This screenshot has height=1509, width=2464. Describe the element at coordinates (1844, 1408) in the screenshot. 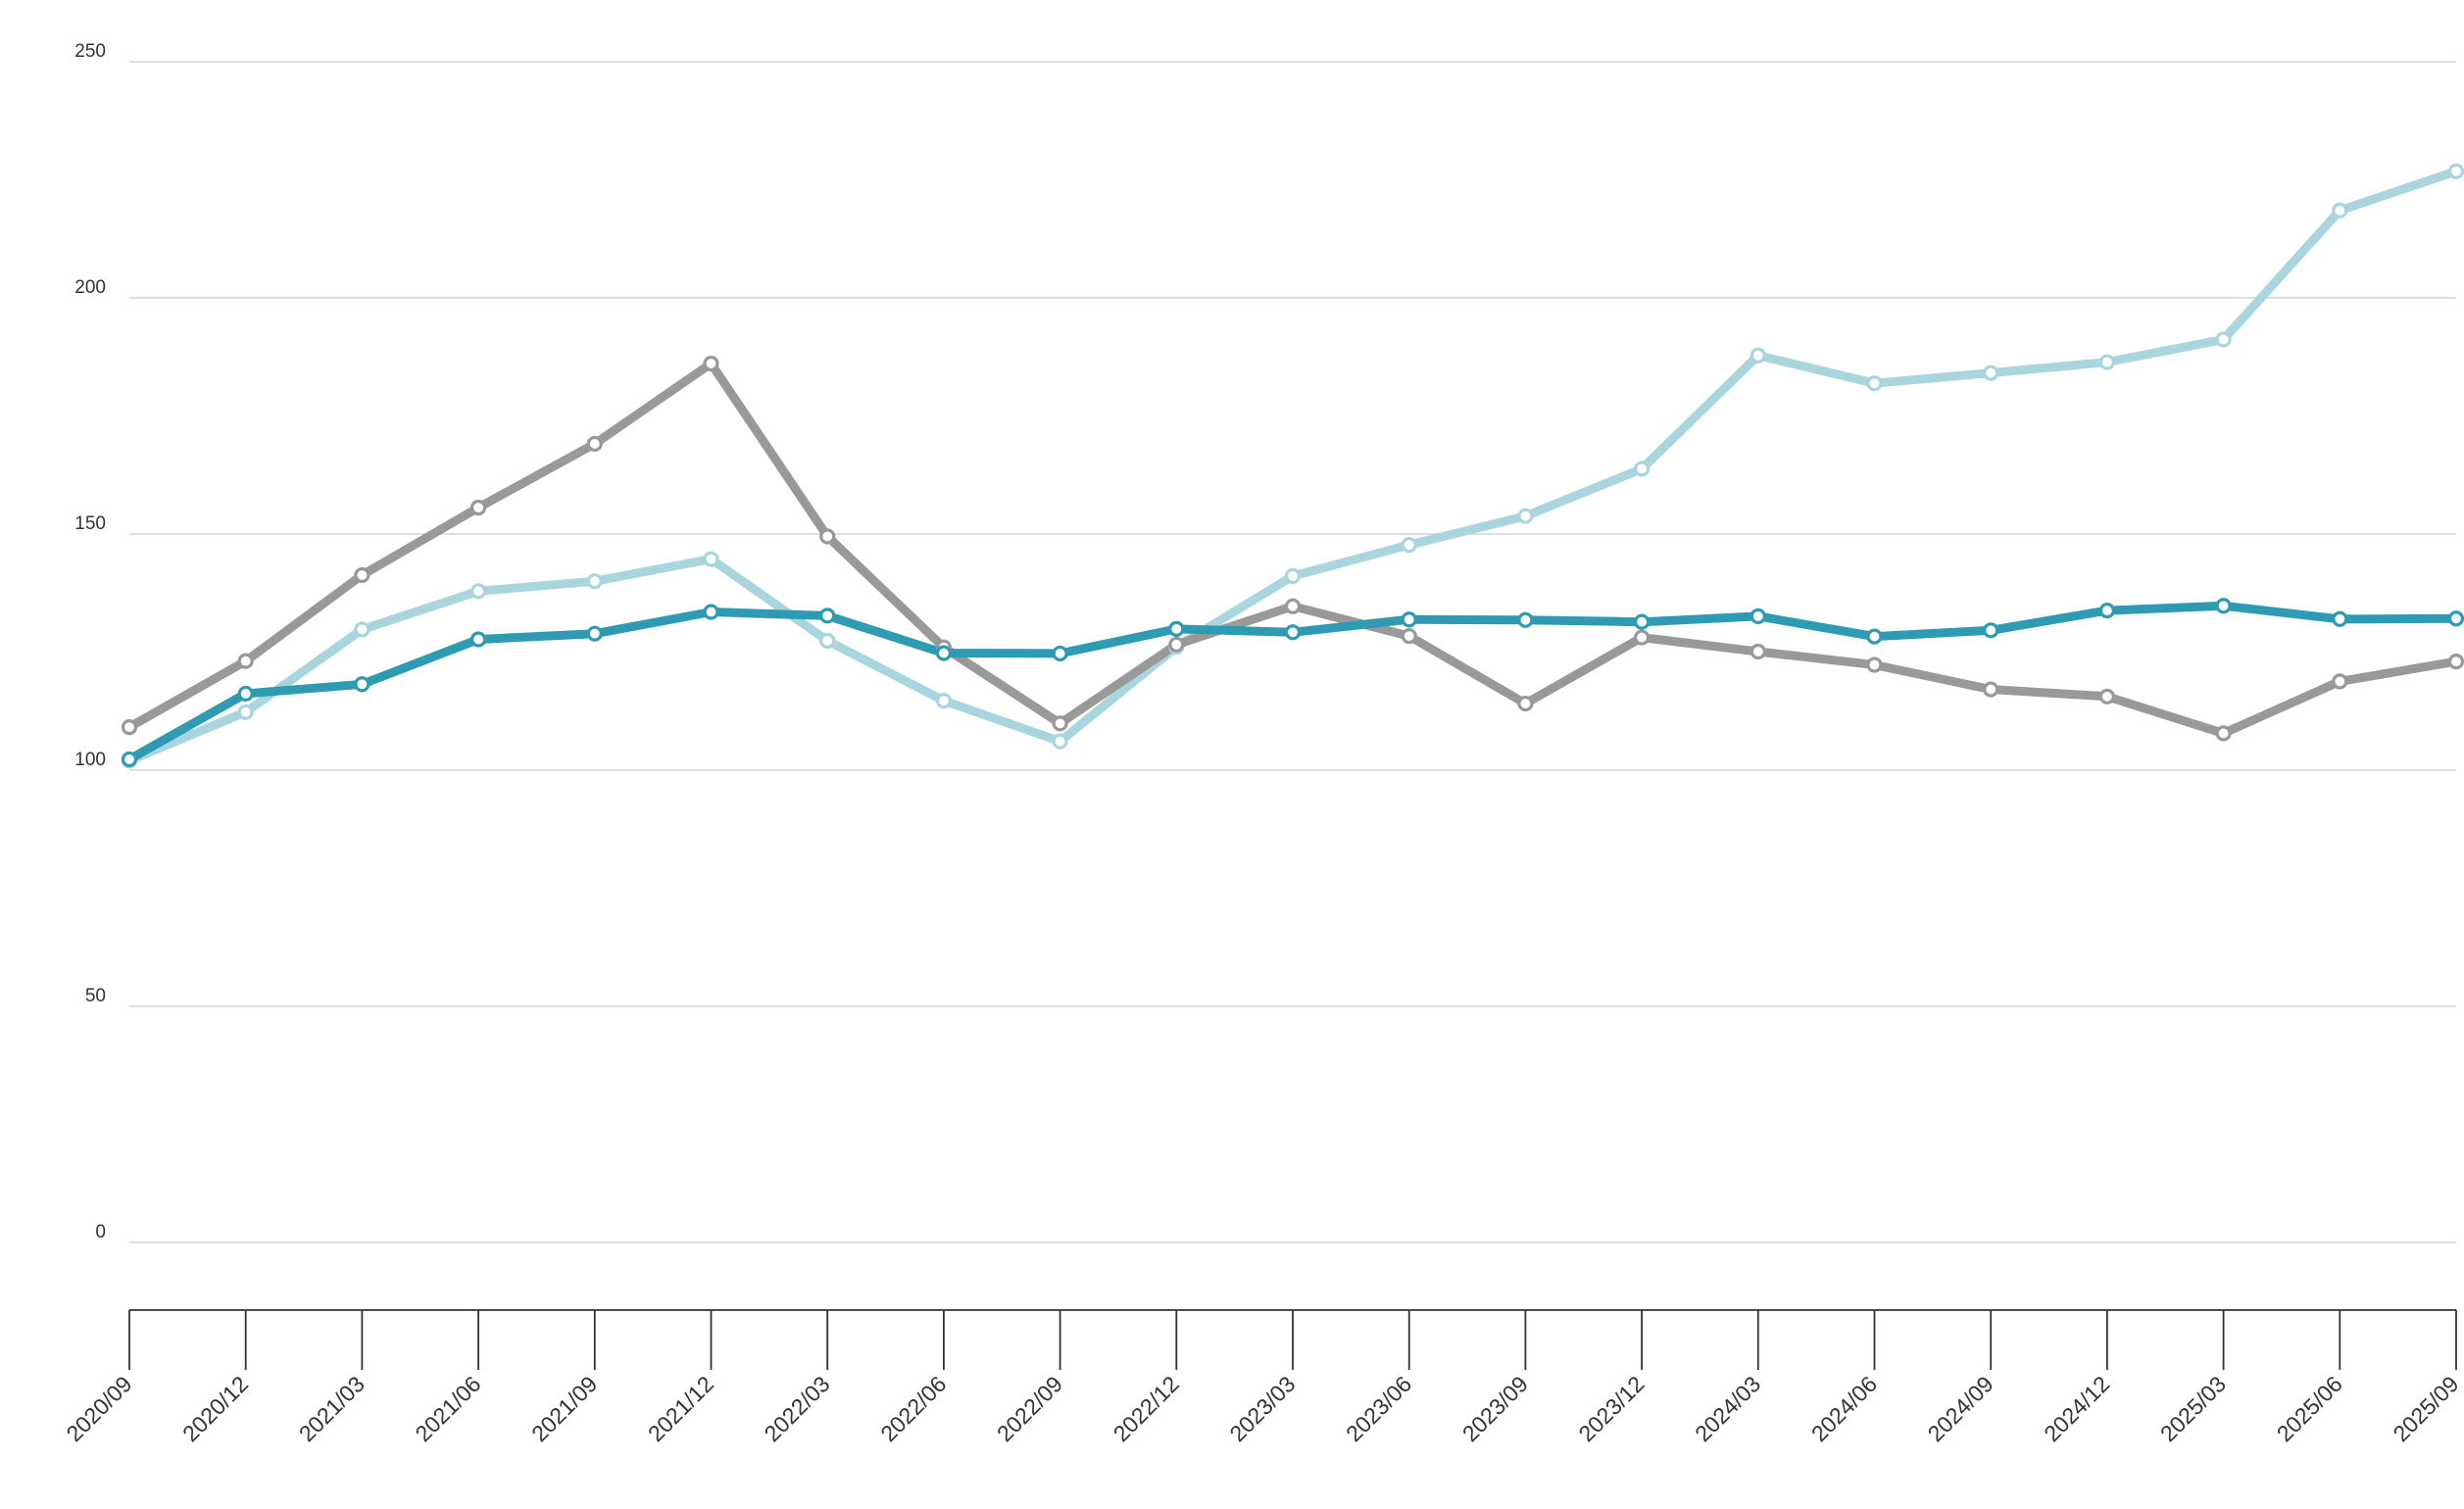

I see `x-tick-label: 2024/06` at that location.